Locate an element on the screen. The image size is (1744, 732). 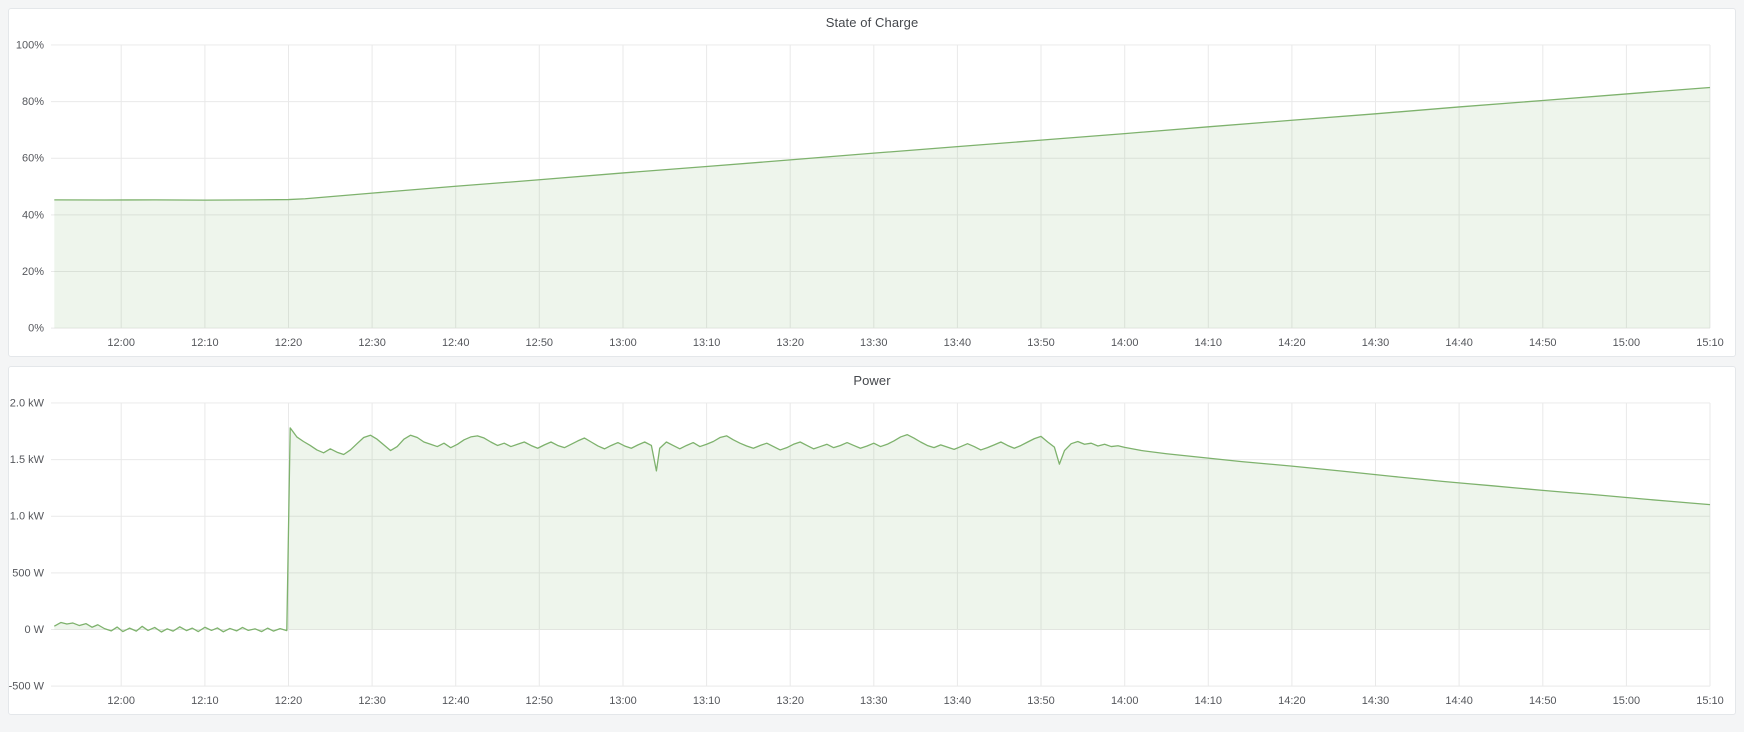
y-tick-label: 2.0 kW is located at coordinates (27, 403).